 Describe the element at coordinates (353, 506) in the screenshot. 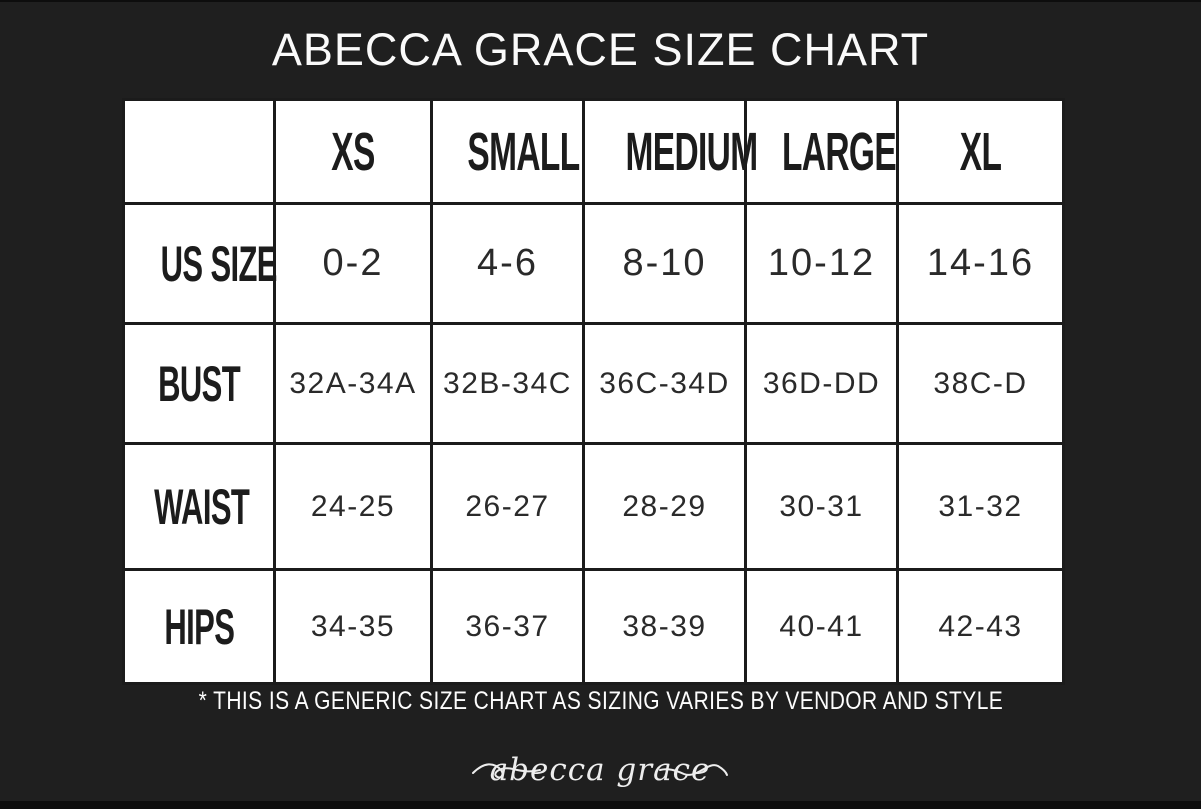

I see `table-cell: 24-25` at that location.